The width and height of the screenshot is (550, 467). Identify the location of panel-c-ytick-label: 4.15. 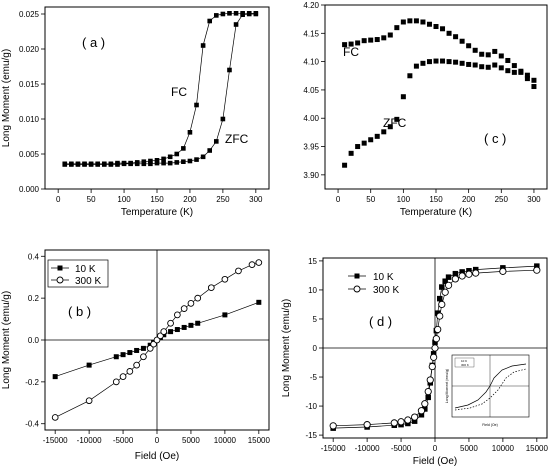
(311, 33).